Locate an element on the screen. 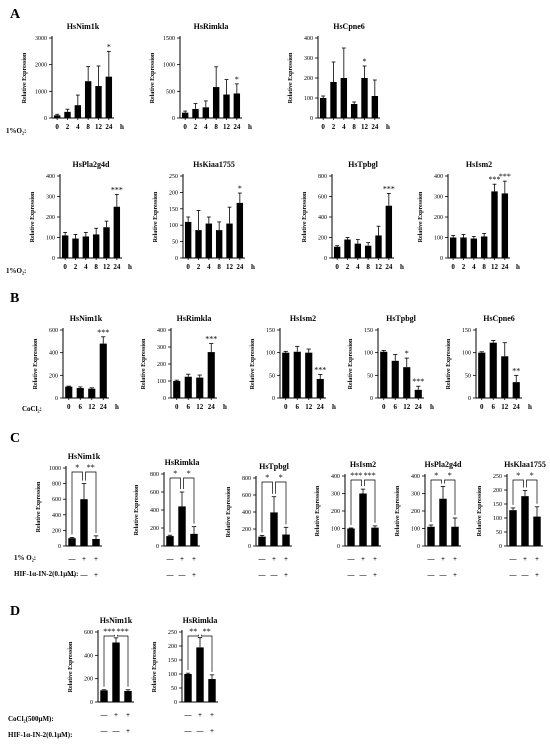 Image resolution: width=550 pixels, height=745 pixels. panel-letter-a: A is located at coordinates (15, 14).